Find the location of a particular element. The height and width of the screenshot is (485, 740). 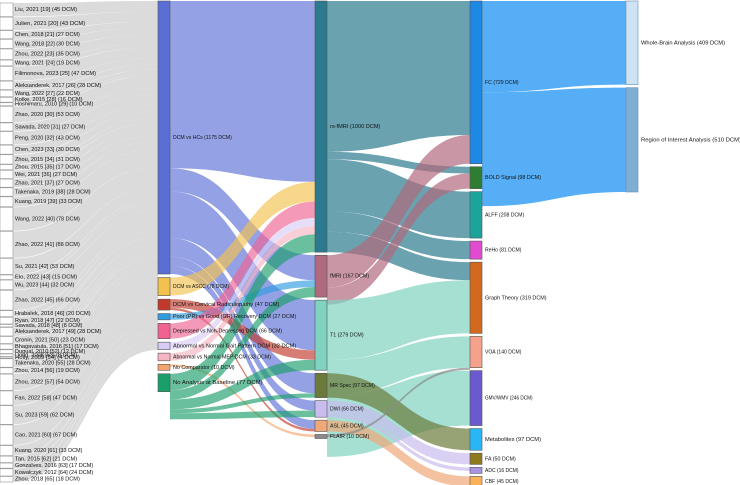

study-label: Hrabalek, 2018 [46] (20 DCM) is located at coordinates (53, 314).